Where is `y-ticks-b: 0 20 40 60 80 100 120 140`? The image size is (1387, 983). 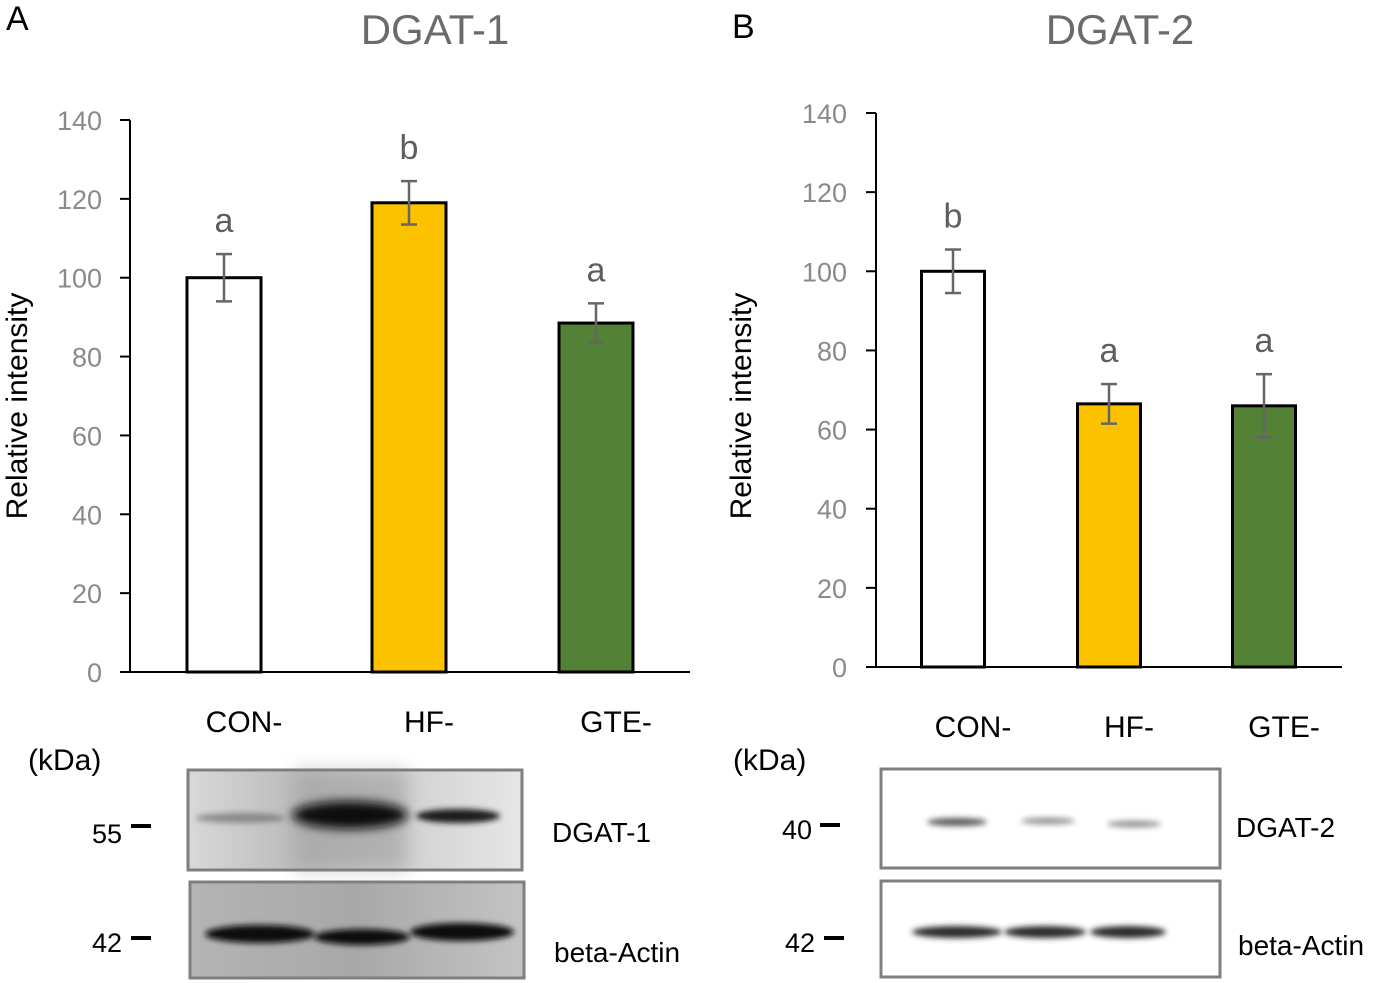 y-ticks-b: 0 20 40 60 80 100 120 140 is located at coordinates (839, 391).